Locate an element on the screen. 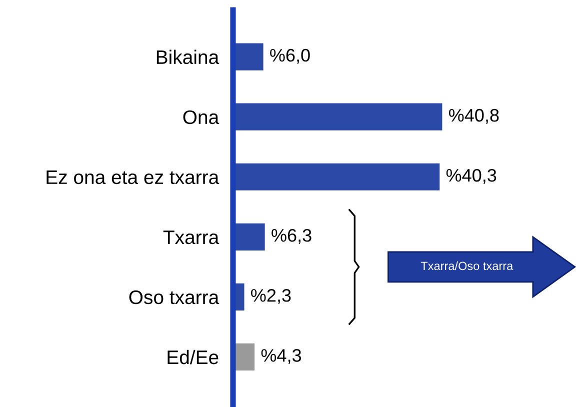 The width and height of the screenshot is (579, 407). y-tick-label: Oso txarra is located at coordinates (174, 297).